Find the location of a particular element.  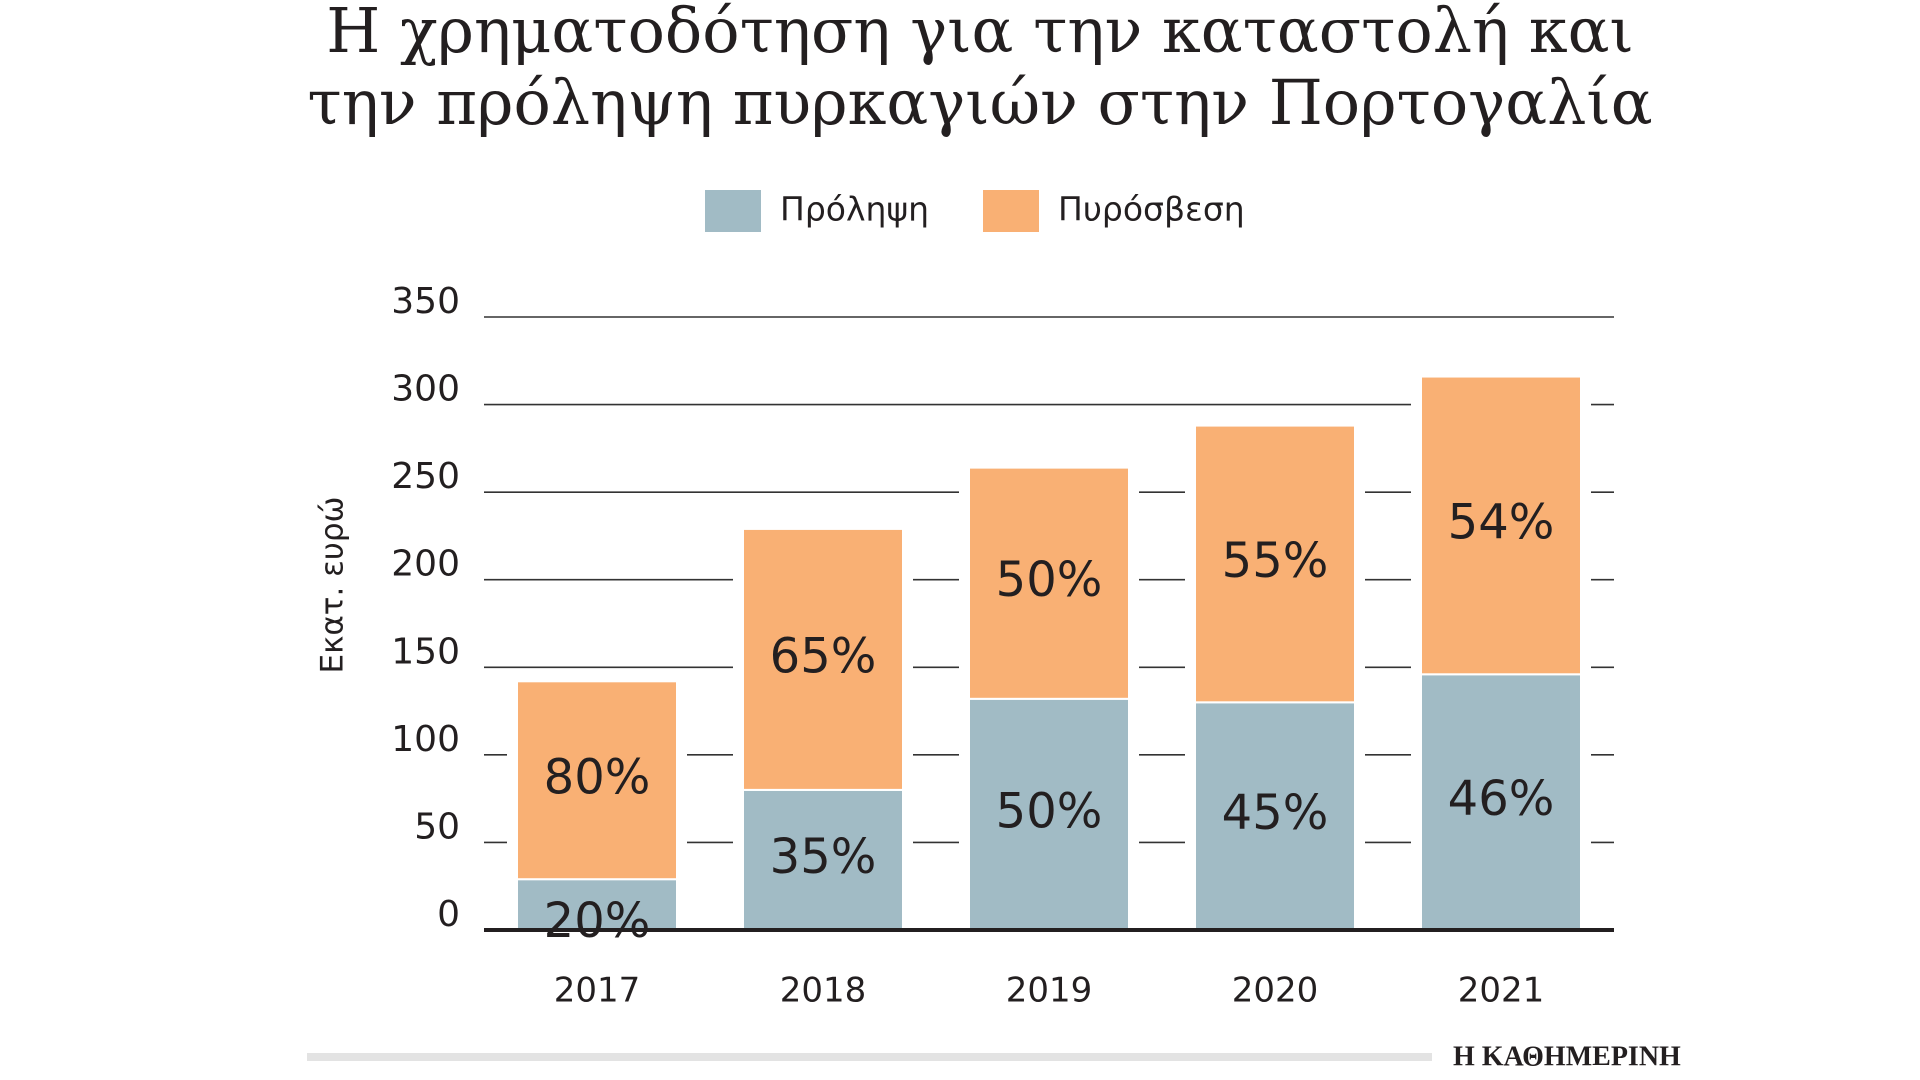

x-tick-label: 2018 is located at coordinates (823, 991).